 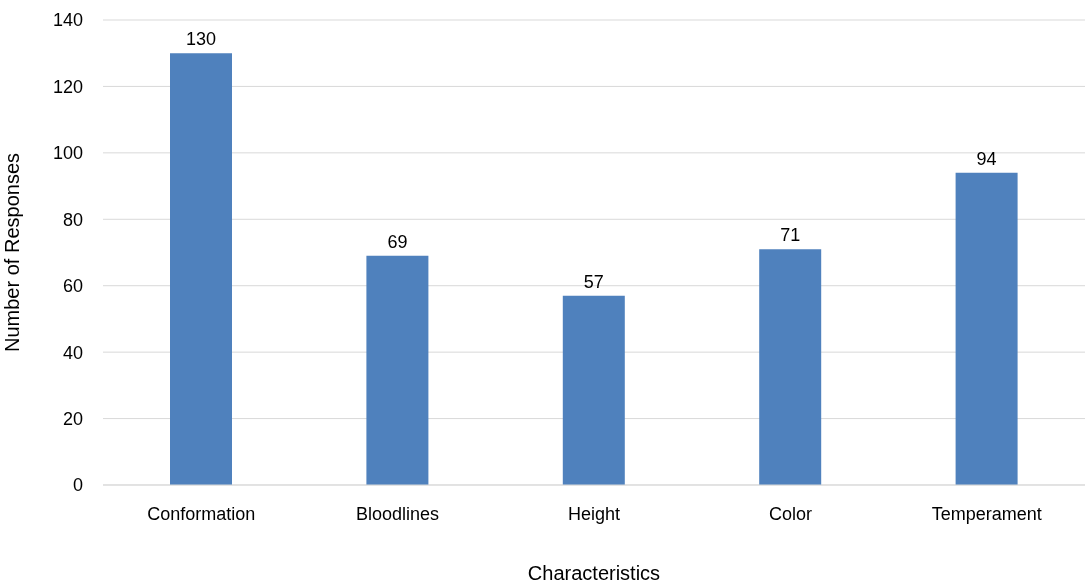 I want to click on data-label: 69, so click(x=397, y=241).